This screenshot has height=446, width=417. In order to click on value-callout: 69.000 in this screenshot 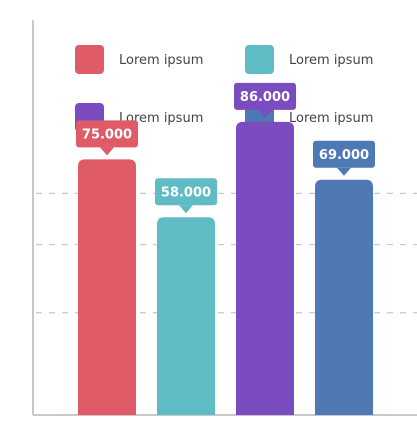, I will do `click(344, 158)`.